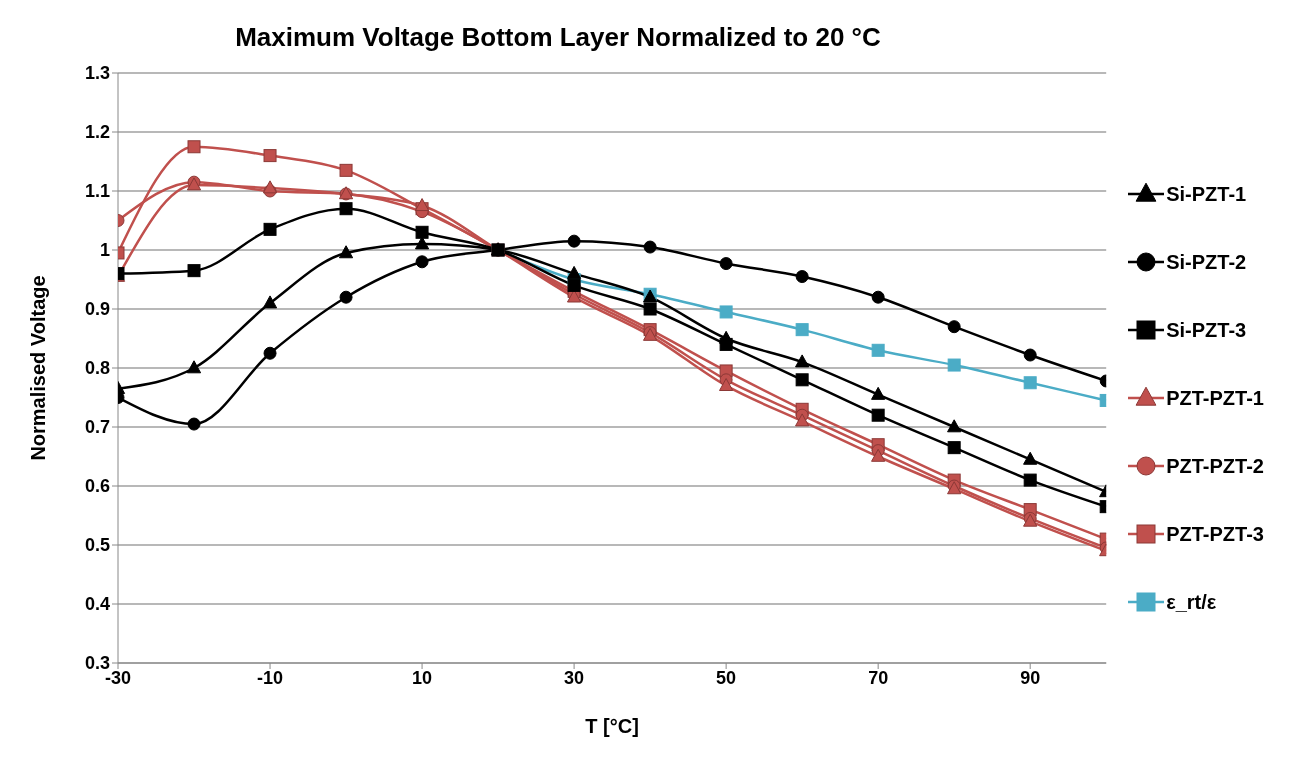  I want to click on legend-label: ε_rt/ε, so click(1191, 602).